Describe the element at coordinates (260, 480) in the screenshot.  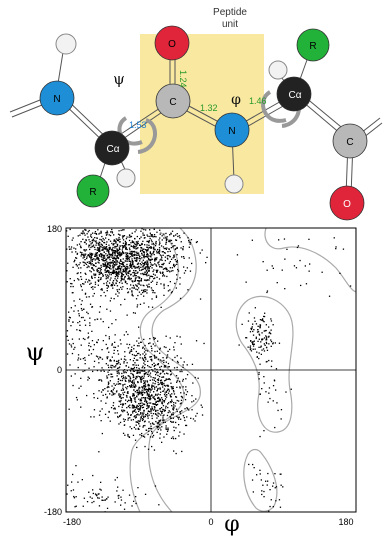
I see `contour-lower-right` at that location.